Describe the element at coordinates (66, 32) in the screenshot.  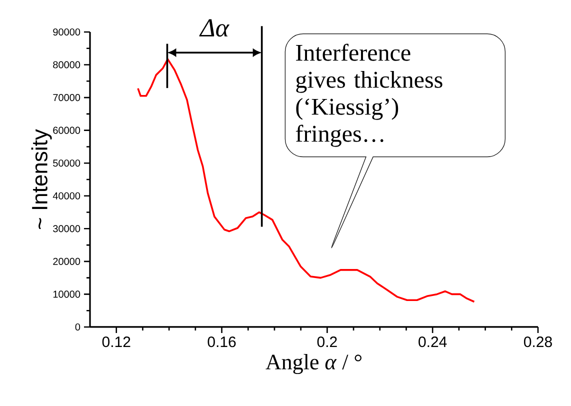
I see `y-tick-label: 90000` at that location.